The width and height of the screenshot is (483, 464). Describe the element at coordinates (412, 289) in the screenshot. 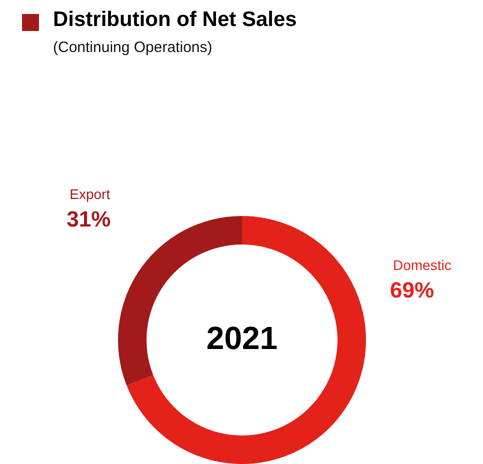

I see `data-label: 69%` at that location.